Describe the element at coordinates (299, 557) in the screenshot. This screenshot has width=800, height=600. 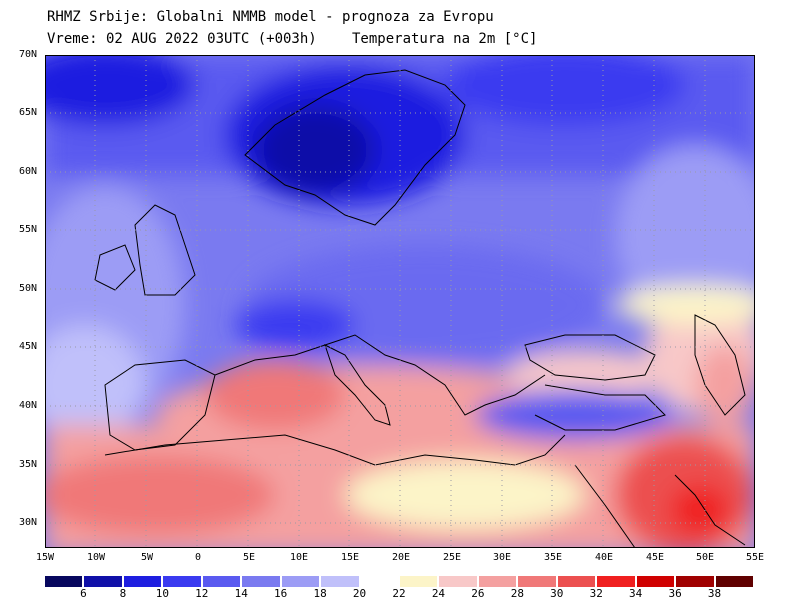
I see `lon-label: 10E` at that location.